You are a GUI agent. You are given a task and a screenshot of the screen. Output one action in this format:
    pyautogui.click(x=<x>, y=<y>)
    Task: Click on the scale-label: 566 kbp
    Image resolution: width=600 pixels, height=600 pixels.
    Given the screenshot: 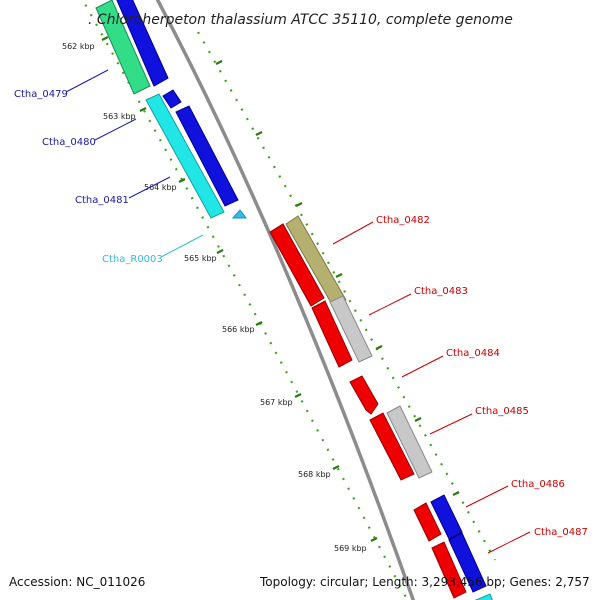 What is the action you would take?
    pyautogui.click(x=238, y=329)
    